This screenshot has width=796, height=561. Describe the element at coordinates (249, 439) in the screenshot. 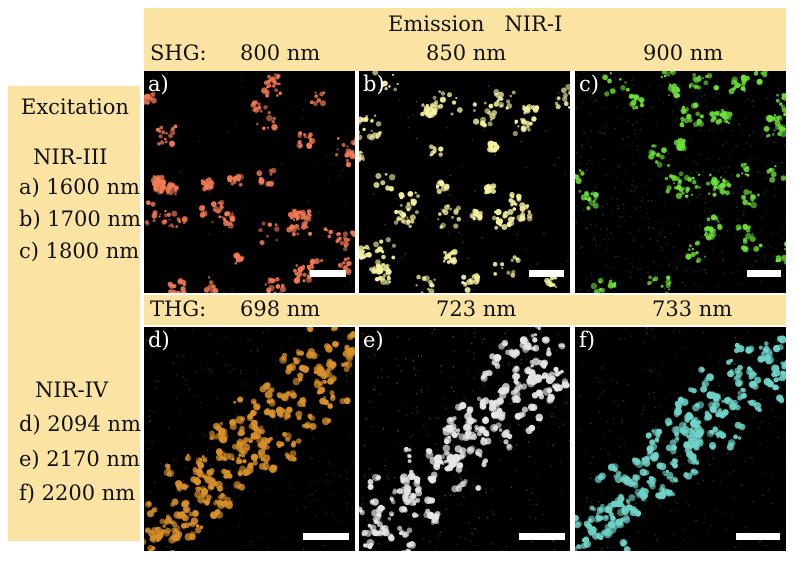

I see `image-panel-d: d)` at that location.